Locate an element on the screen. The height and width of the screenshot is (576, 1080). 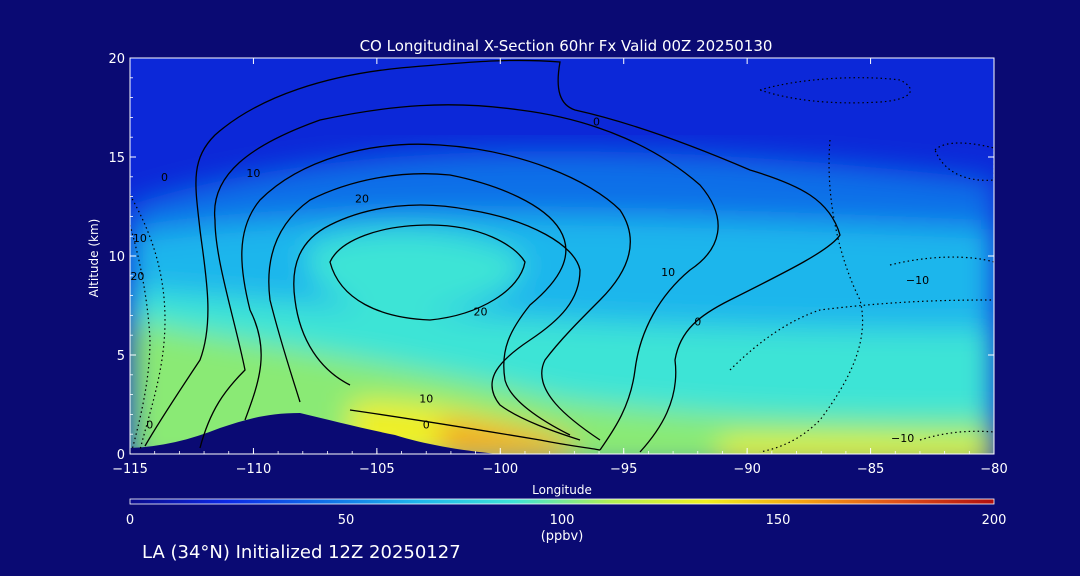
footer-caption: LA (34°N) Initialized 12Z 20250127 is located at coordinates (301, 552).